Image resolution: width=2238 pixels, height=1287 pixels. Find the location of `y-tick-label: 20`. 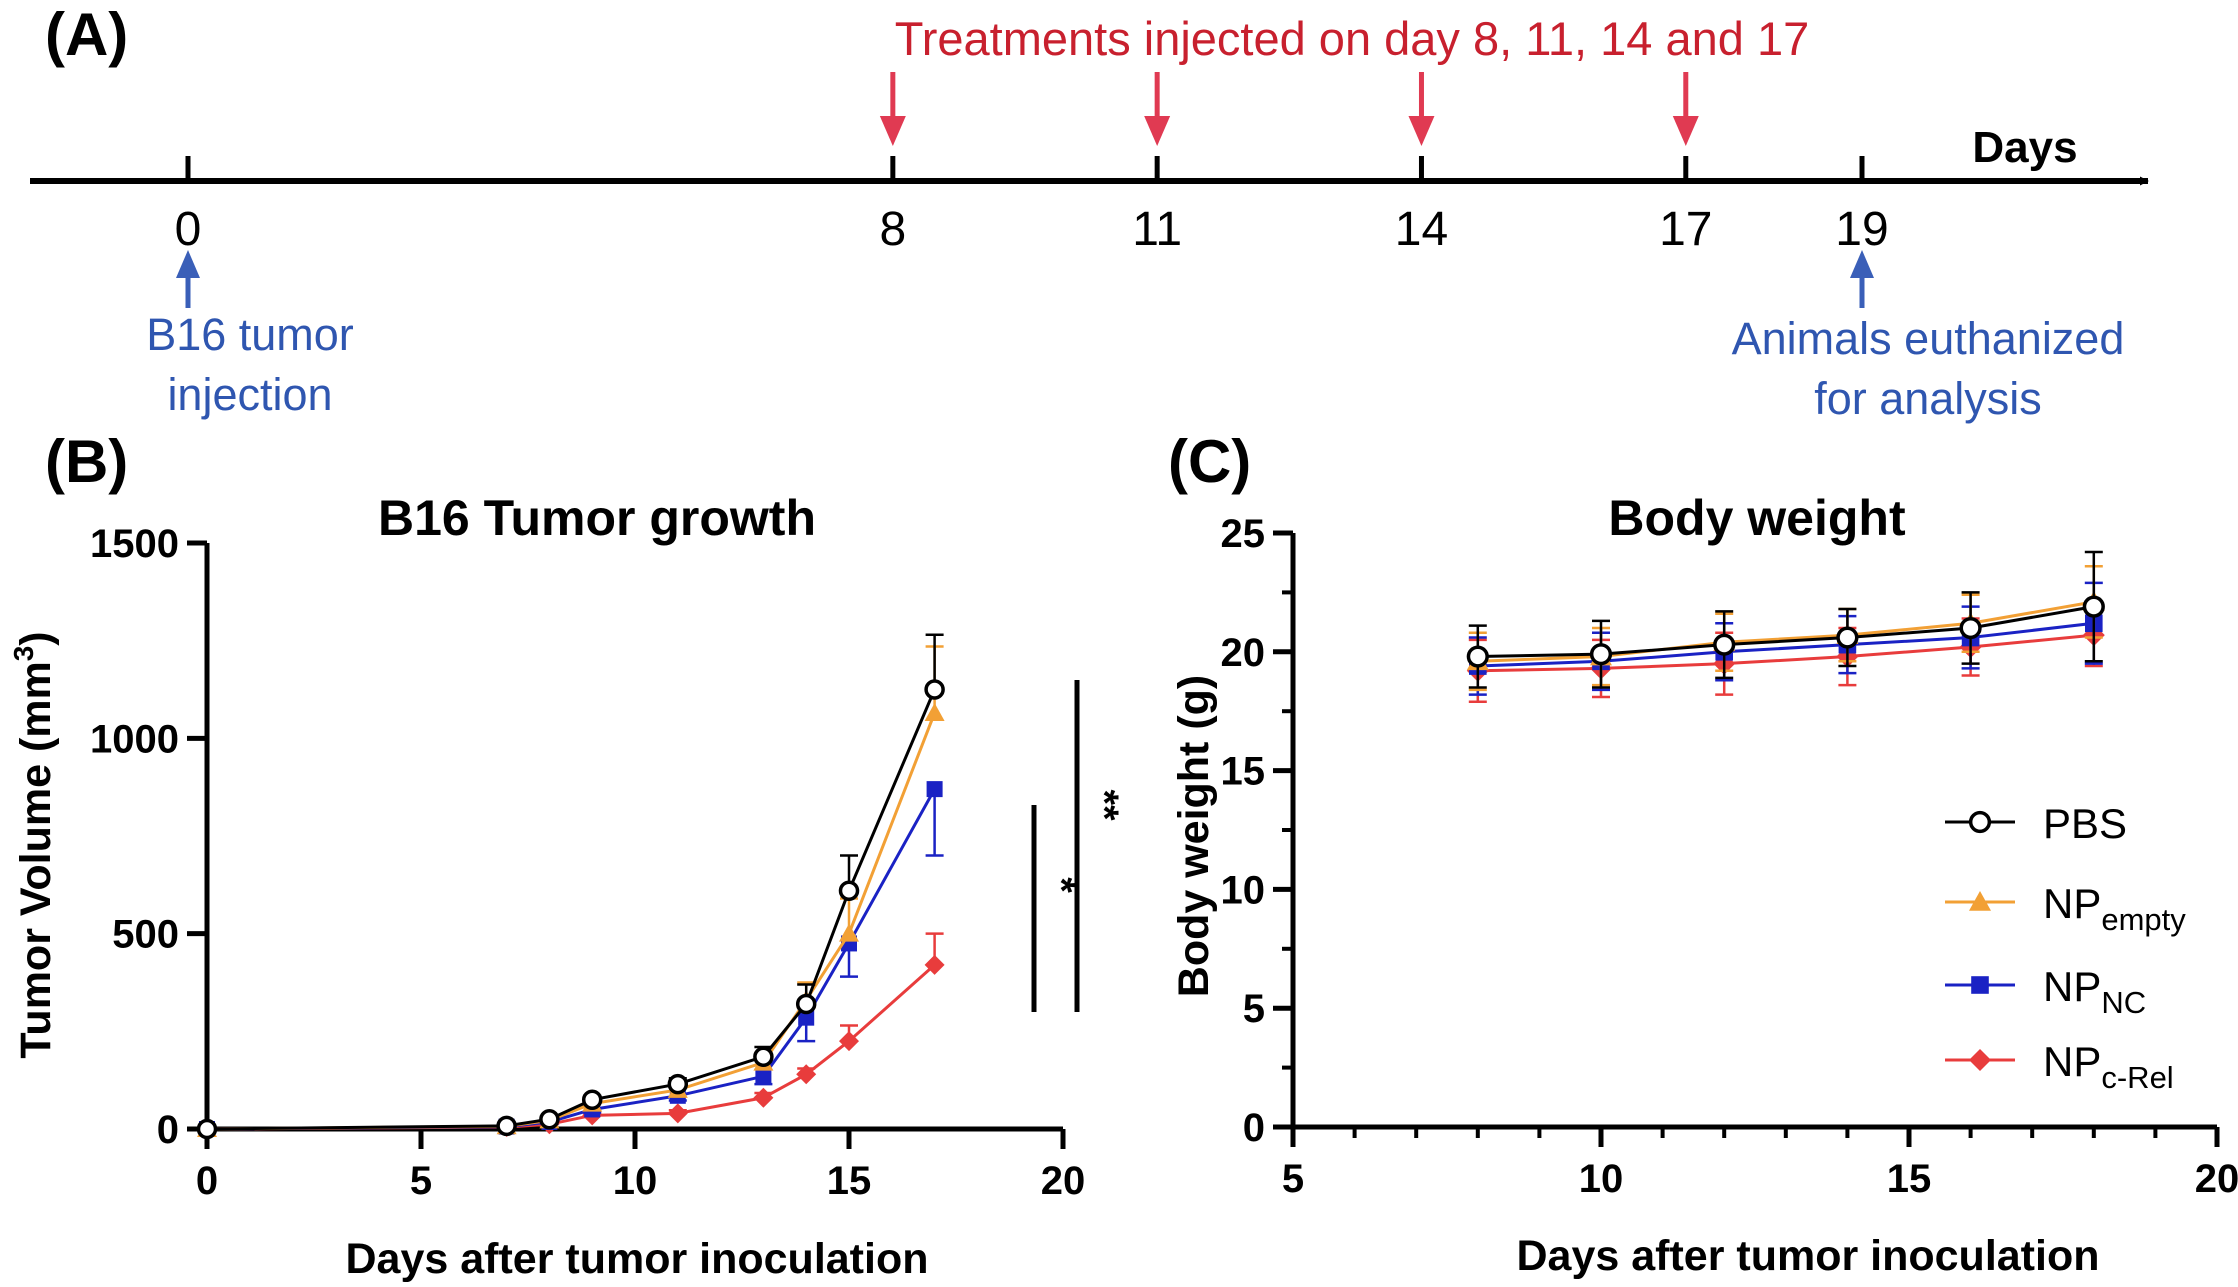

y-tick-label: 20 is located at coordinates (1243, 653).